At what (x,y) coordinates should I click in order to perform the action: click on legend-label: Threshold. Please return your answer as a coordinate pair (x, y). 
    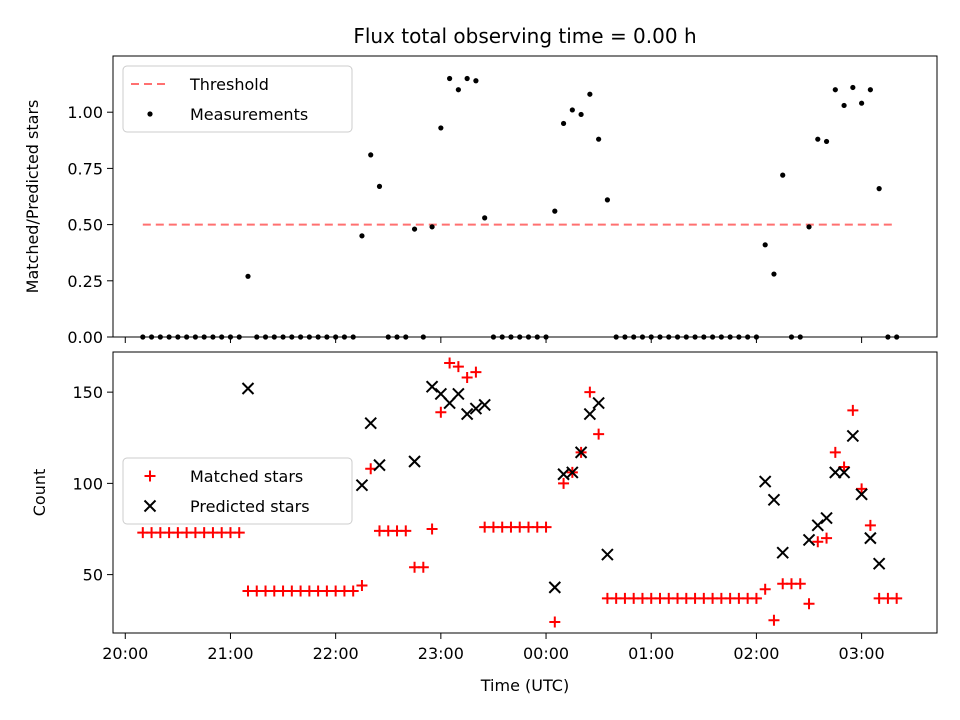
    Looking at the image, I should click on (229, 84).